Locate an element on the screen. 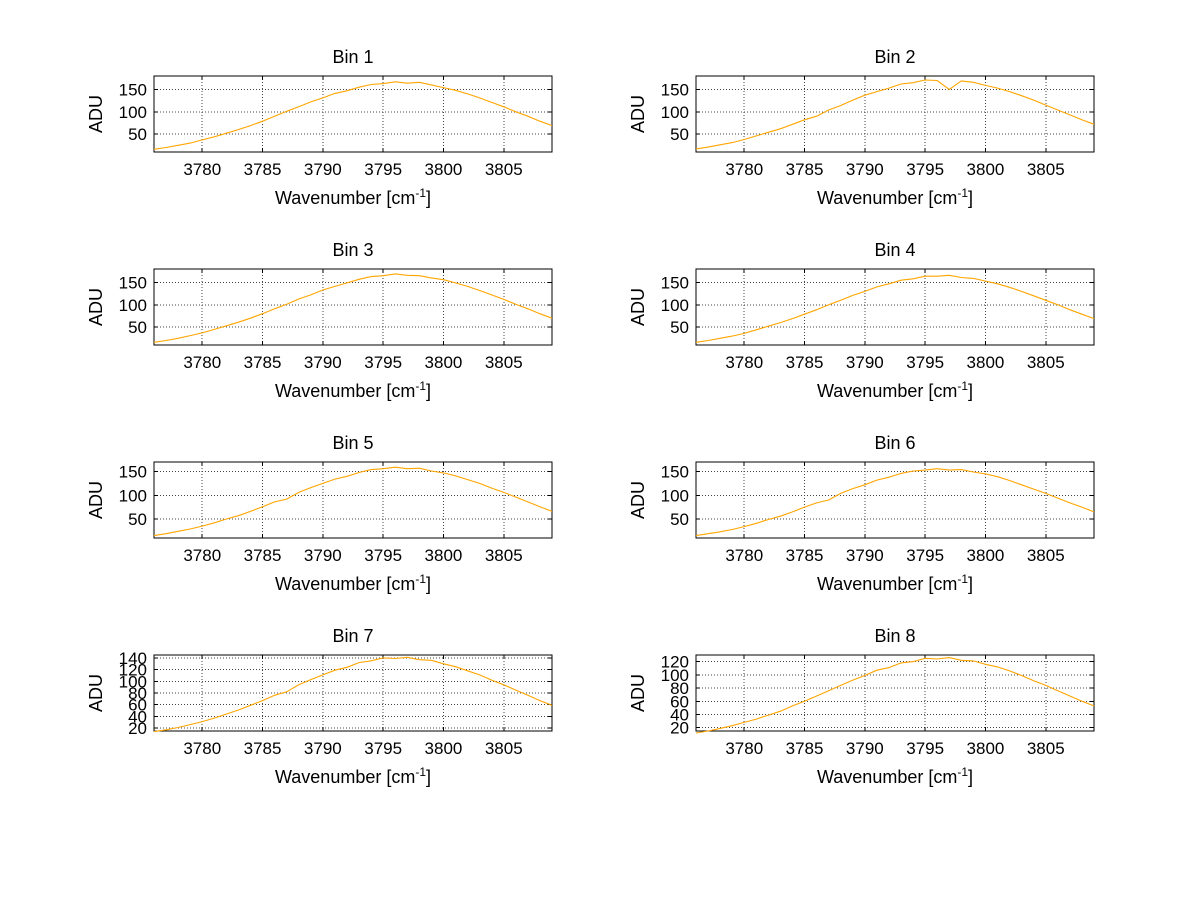 This screenshot has height=901, width=1200. plot-area-bin-2: 3780 3785 3790 3795 3800 3805 50 100 150 ADU is located at coordinates (861, 127).